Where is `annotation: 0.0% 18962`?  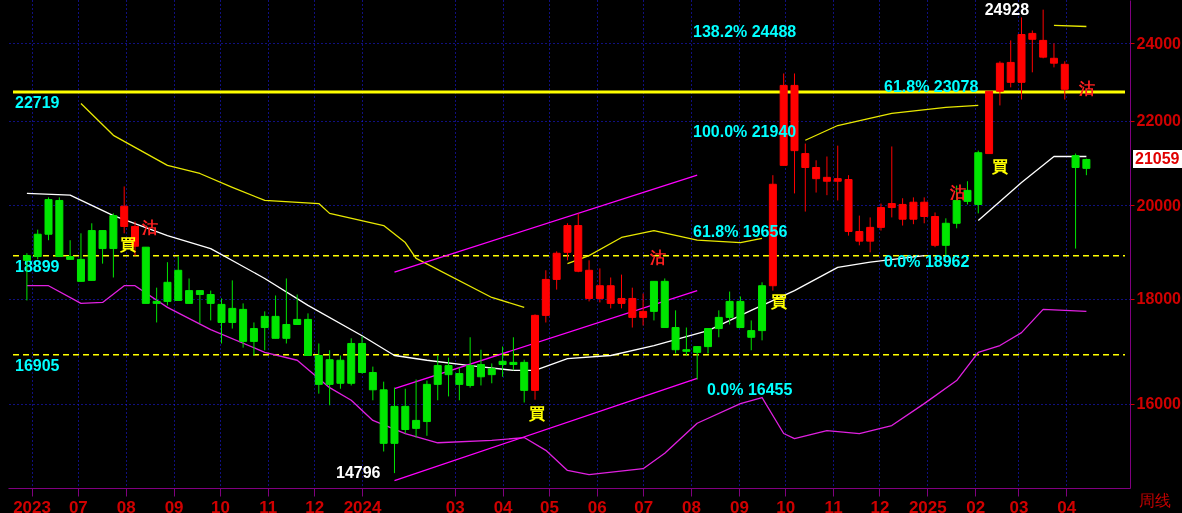
annotation: 0.0% 18962 is located at coordinates (927, 261).